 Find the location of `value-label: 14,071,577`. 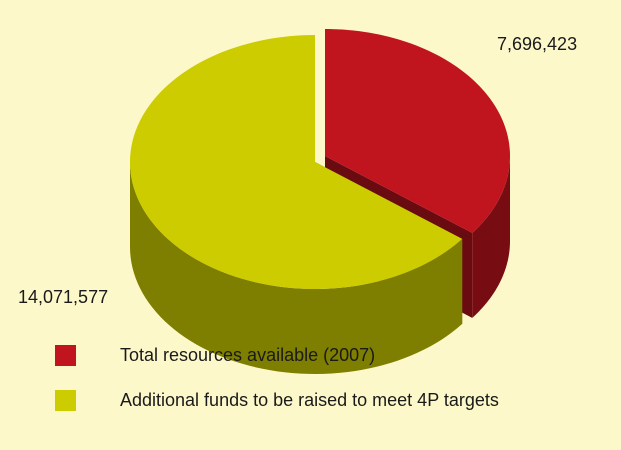

value-label: 14,071,577 is located at coordinates (63, 297).